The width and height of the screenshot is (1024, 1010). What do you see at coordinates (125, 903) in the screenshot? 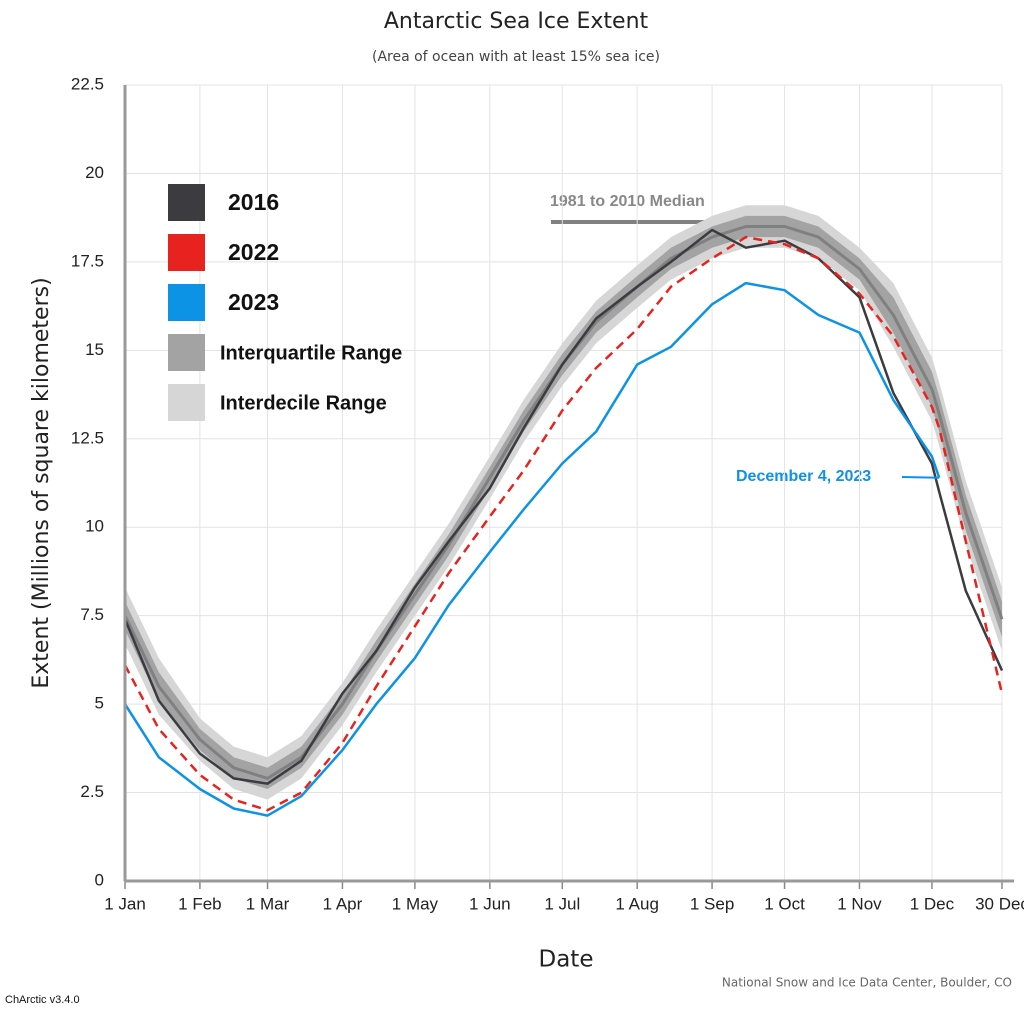
I see `x-tick-label: 1 Jan` at bounding box center [125, 903].